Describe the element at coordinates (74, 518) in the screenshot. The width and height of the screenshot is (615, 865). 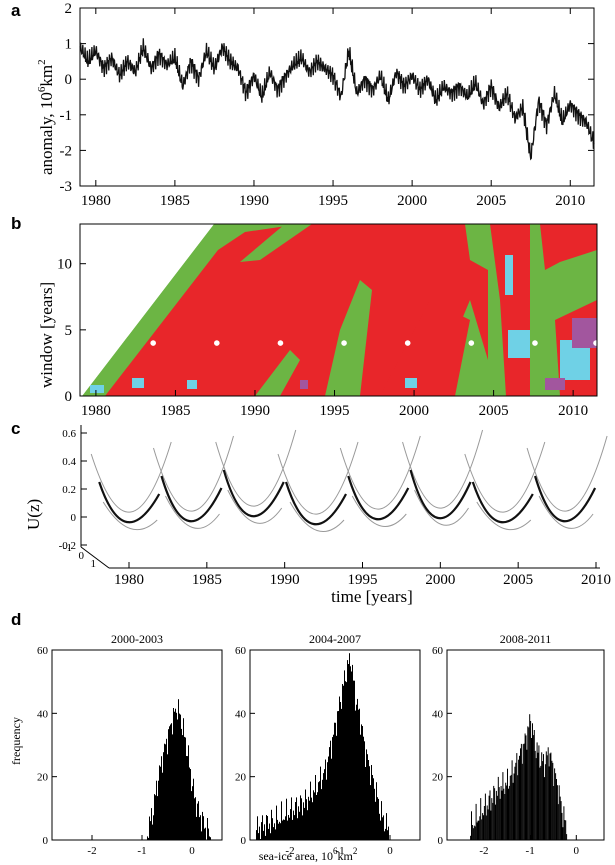
I see `panel-c-ztick-label: 0` at that location.